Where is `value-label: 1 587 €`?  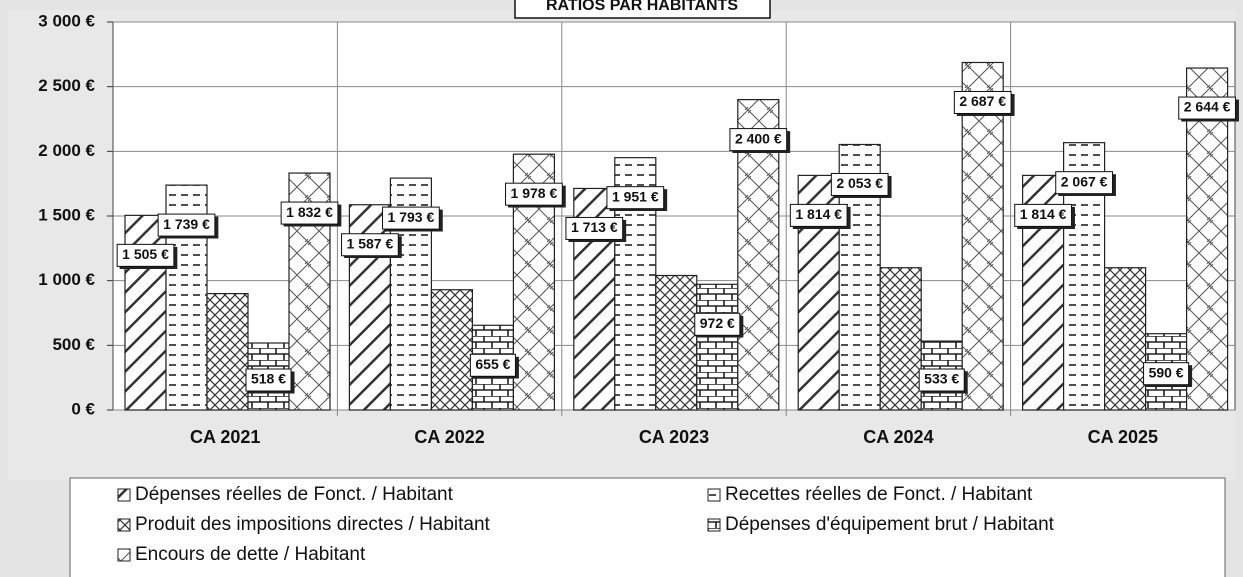
value-label: 1 587 € is located at coordinates (370, 243).